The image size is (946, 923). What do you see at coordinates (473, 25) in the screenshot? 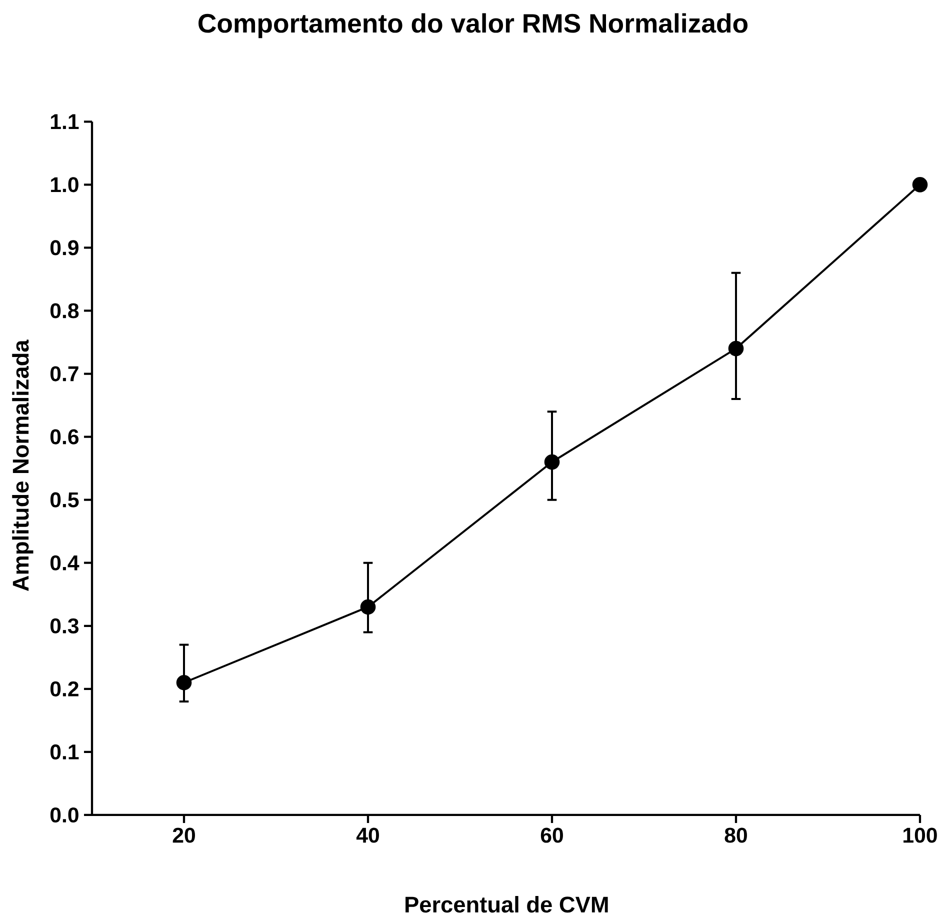
I see `chart-title: Comportamento do valor RMS Normalizado` at bounding box center [473, 25].